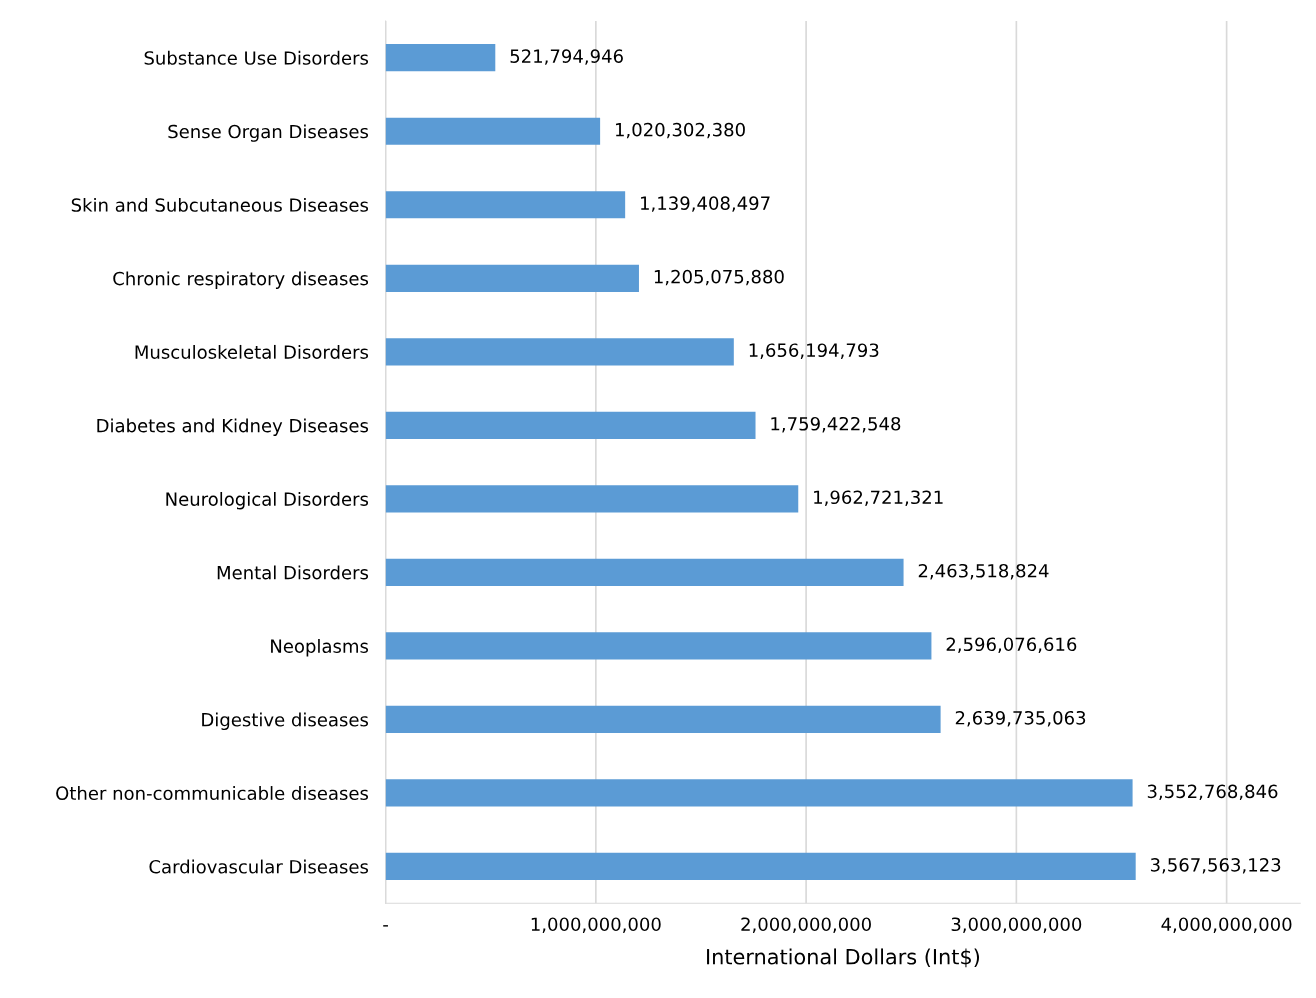 The image size is (1316, 998). I want to click on x-tick-label: -, so click(385, 926).